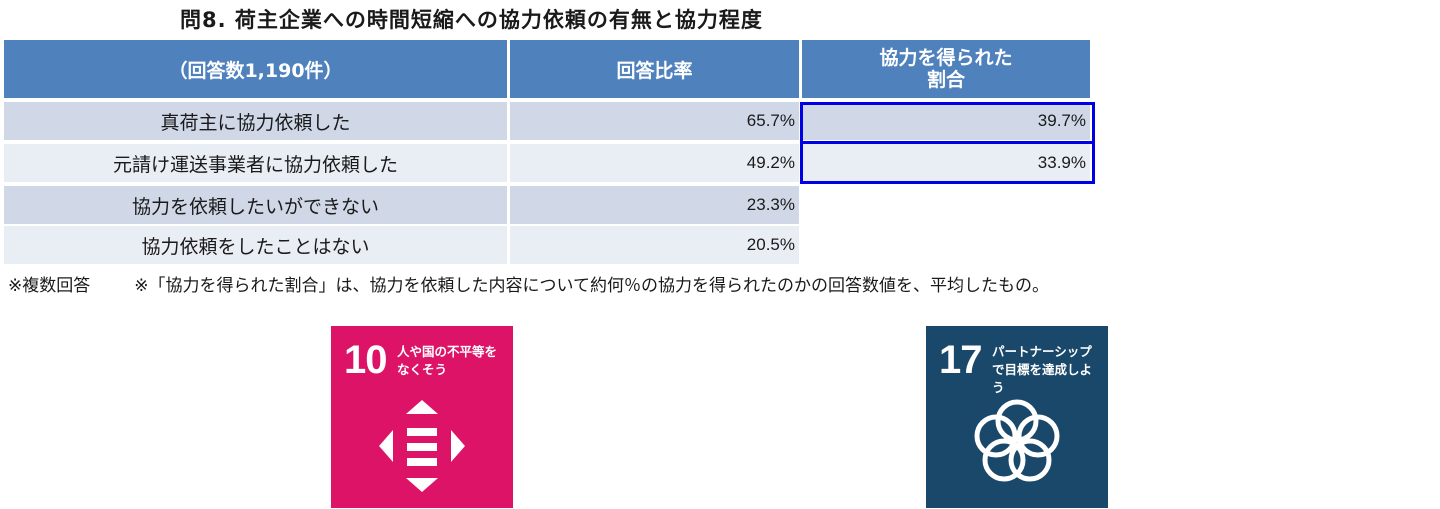 The width and height of the screenshot is (1440, 509). What do you see at coordinates (365, 360) in the screenshot?
I see `sdg-10-number: 10` at bounding box center [365, 360].